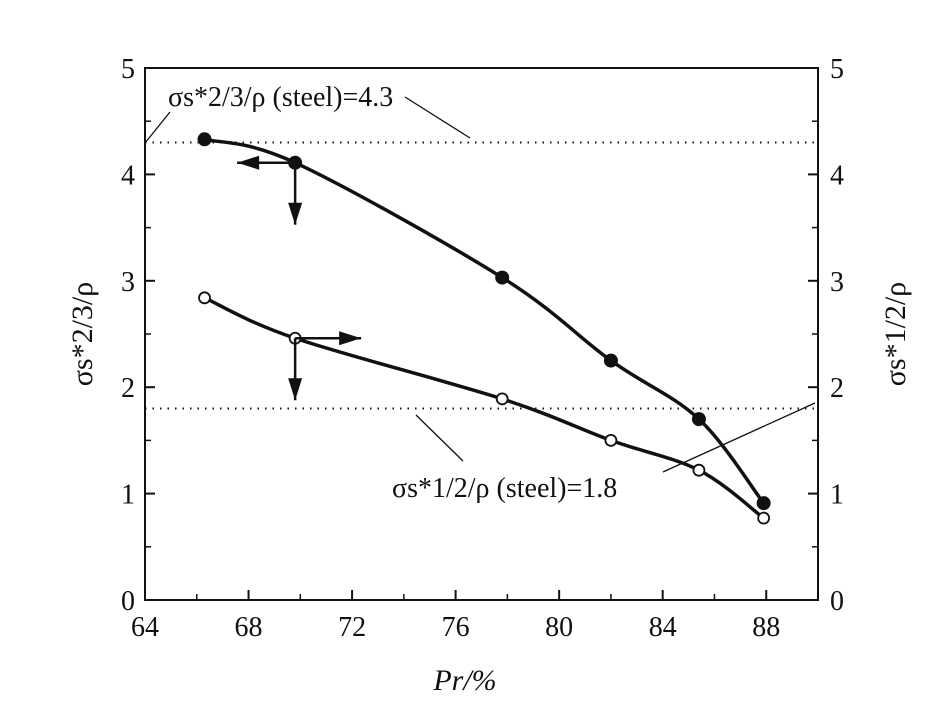 This screenshot has height=710, width=930. What do you see at coordinates (248, 162) in the screenshot?
I see `axis-indicator-0-horizontal-arrow-head` at bounding box center [248, 162].